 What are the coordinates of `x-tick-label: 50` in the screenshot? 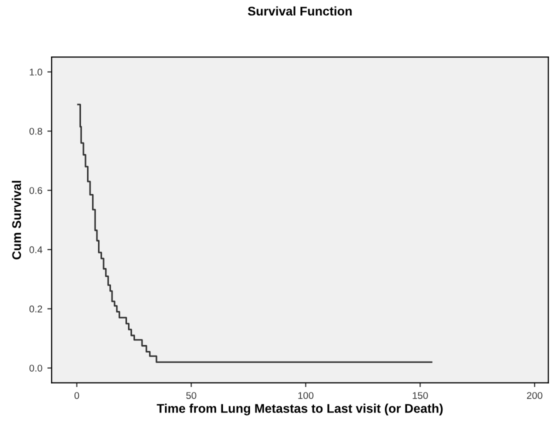 It's located at (191, 395).